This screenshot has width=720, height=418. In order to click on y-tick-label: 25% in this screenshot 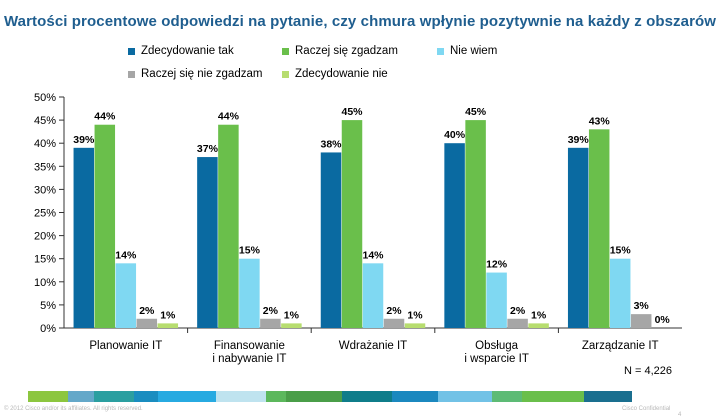, I will do `click(45, 214)`.